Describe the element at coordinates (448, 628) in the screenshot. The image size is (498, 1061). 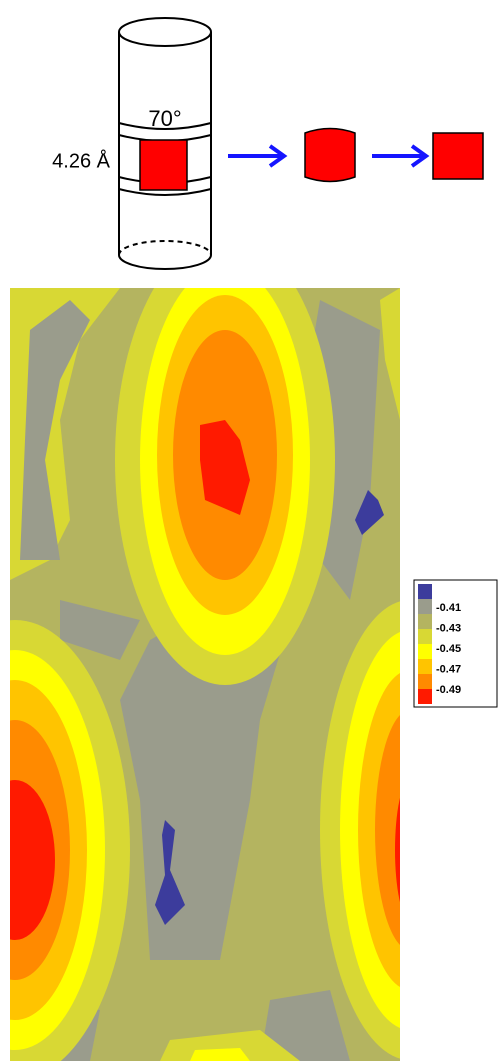
I see `legend-label: -0.43` at that location.